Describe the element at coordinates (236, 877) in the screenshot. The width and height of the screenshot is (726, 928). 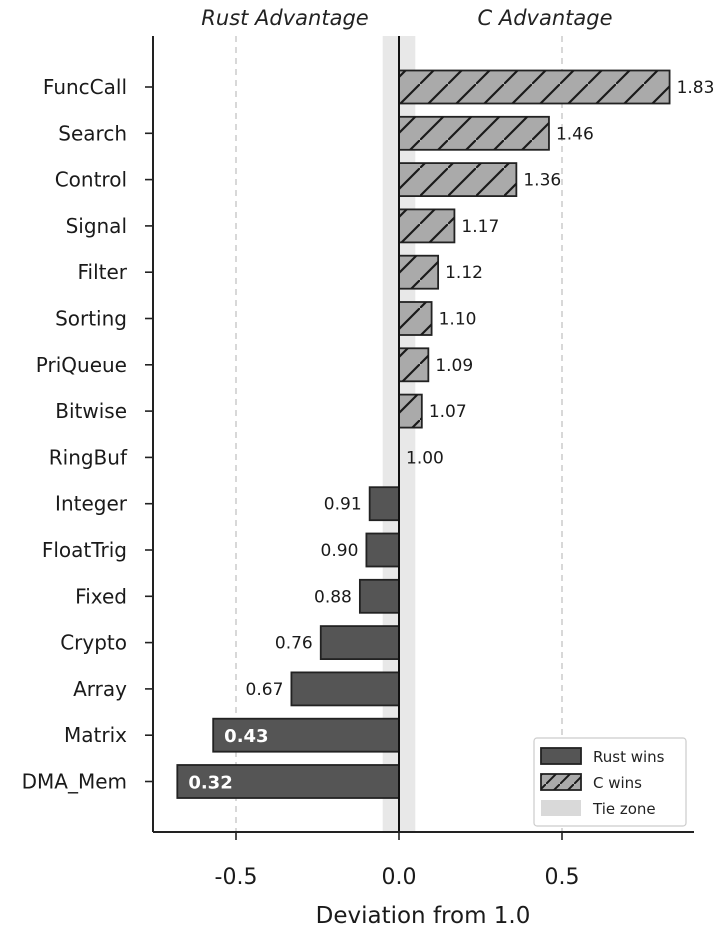
I see `x-tick-label: -0.5` at that location.